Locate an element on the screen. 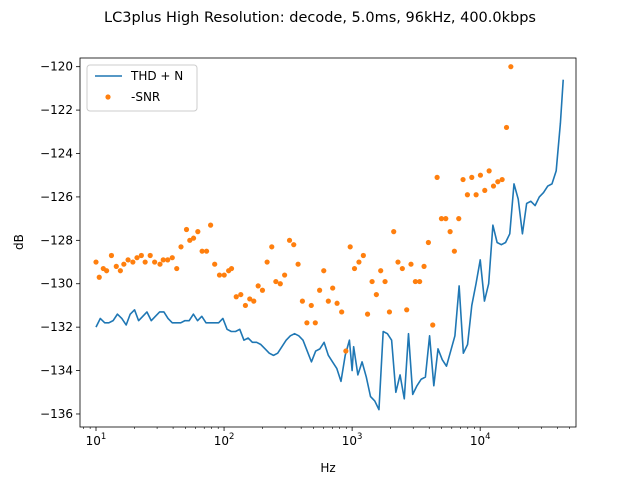  y-tick-label: −136 is located at coordinates (56, 414).